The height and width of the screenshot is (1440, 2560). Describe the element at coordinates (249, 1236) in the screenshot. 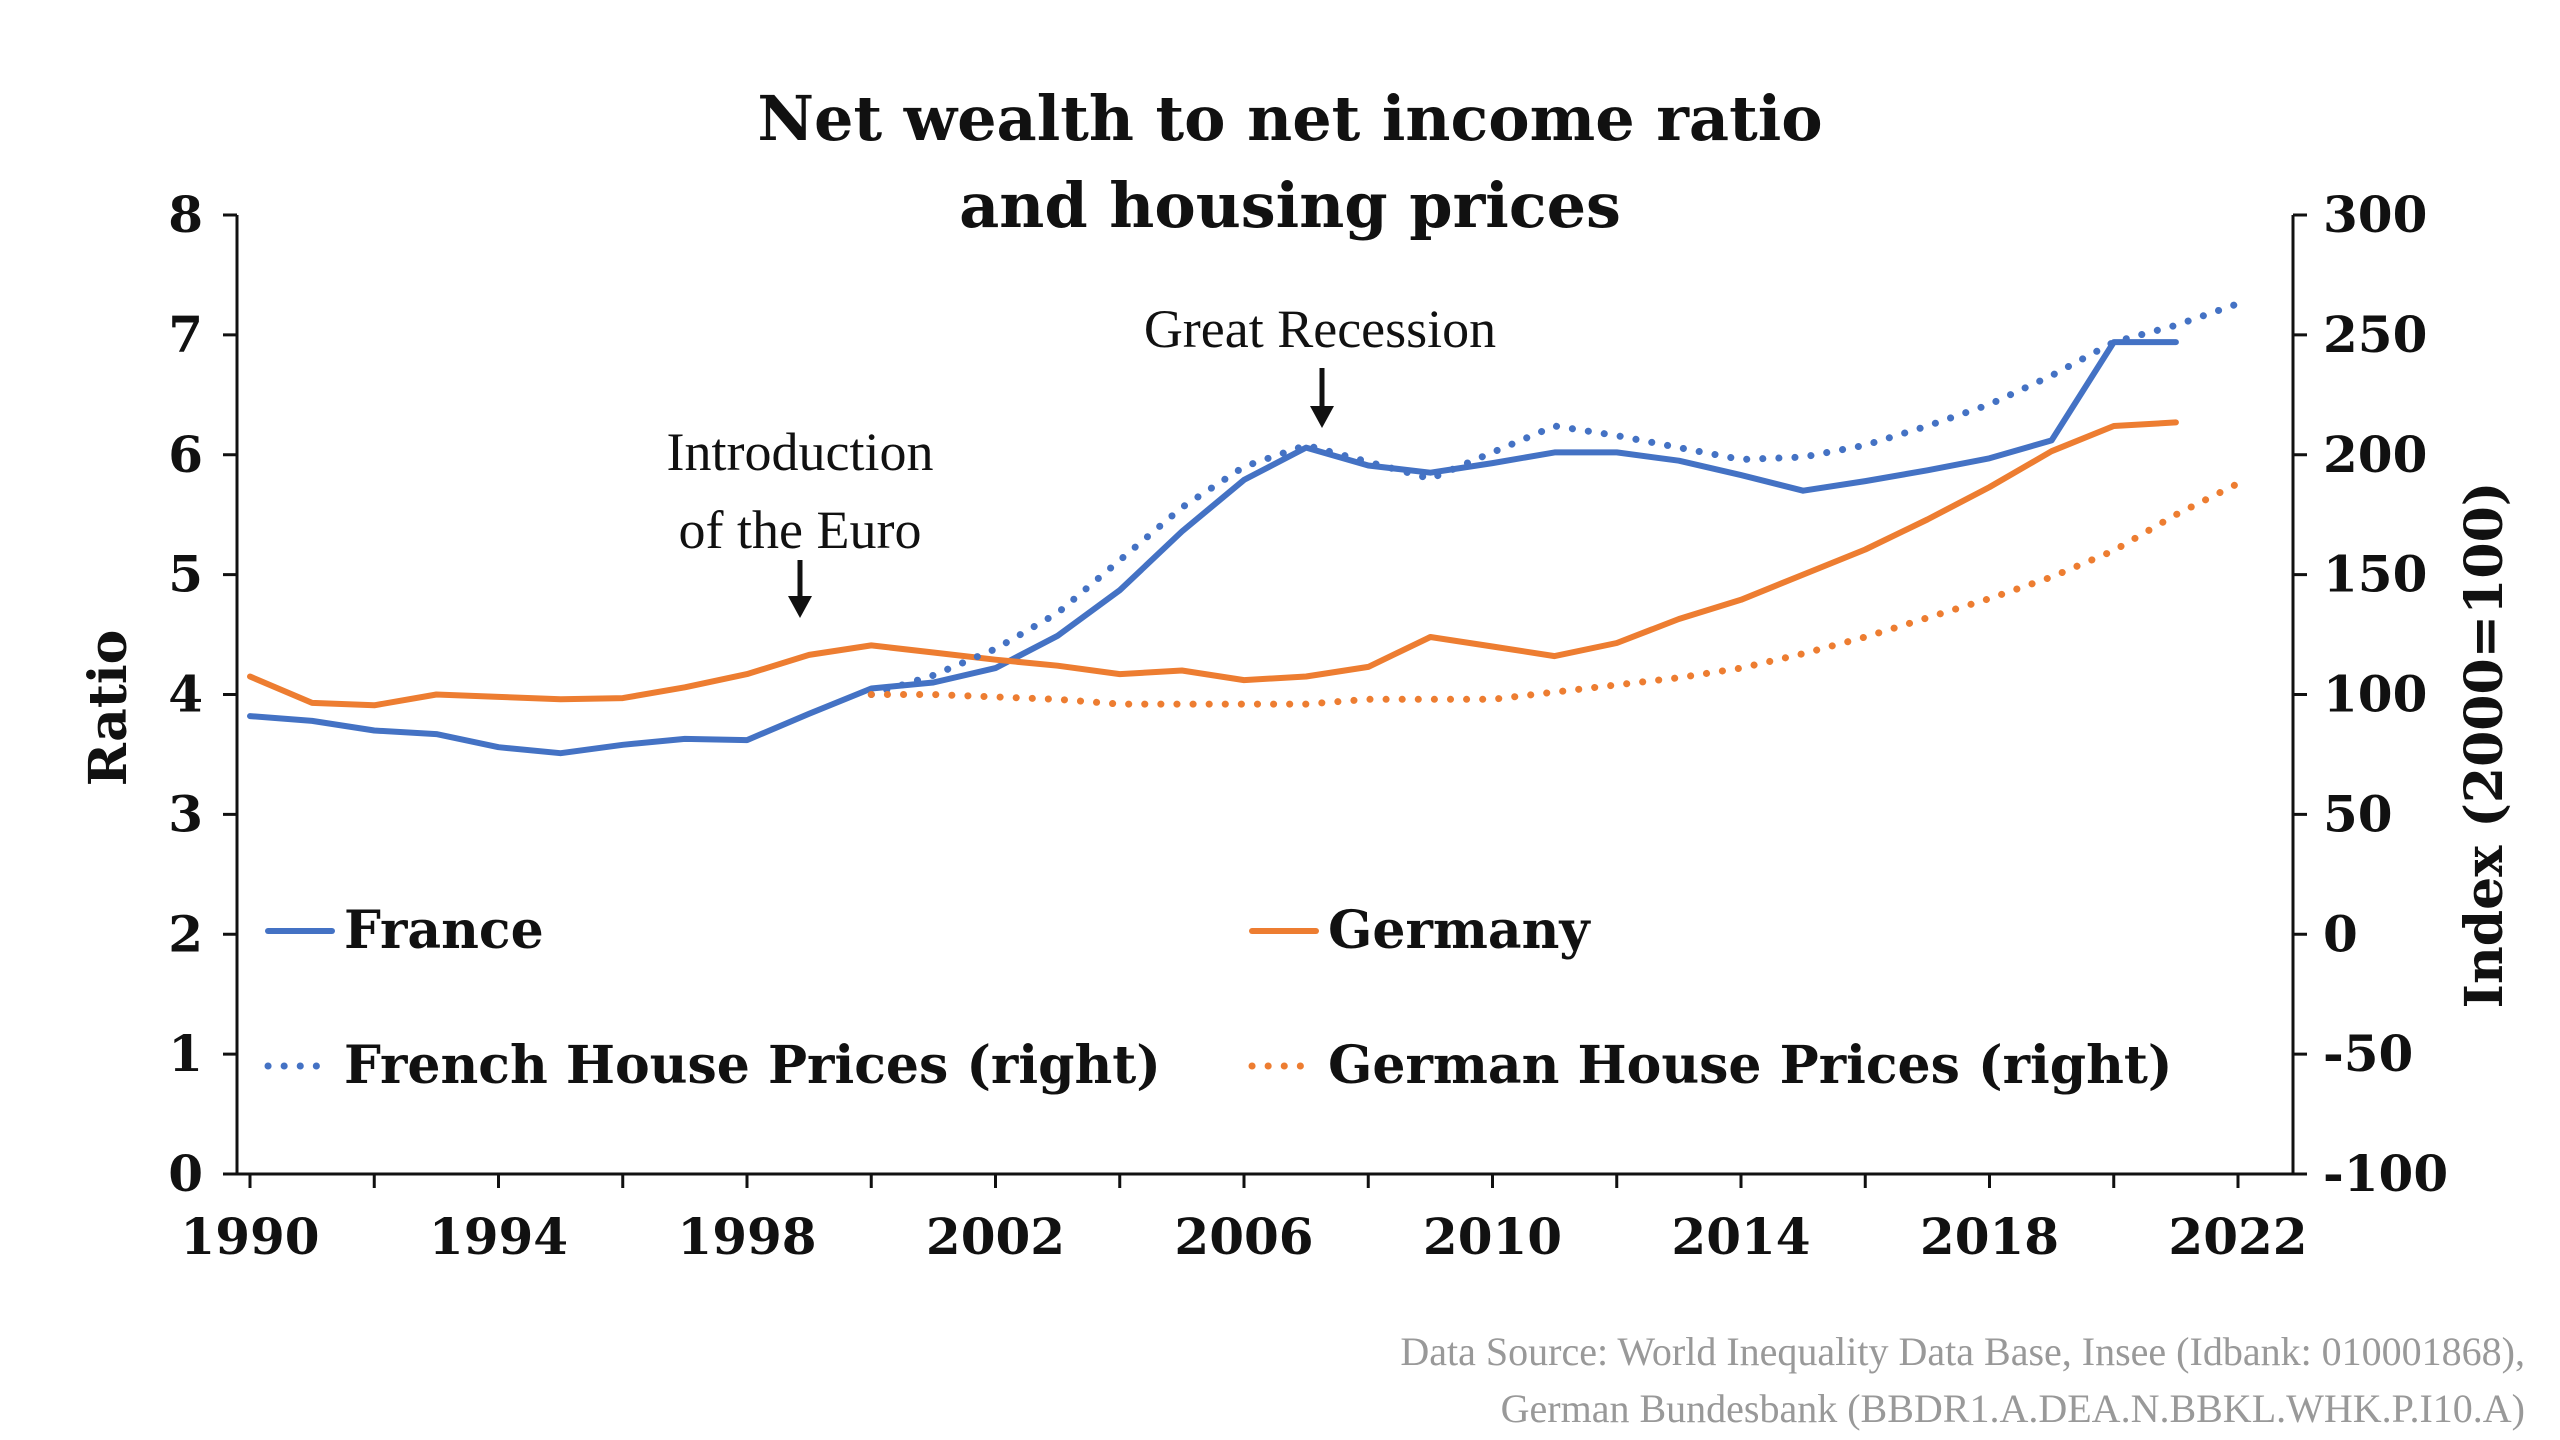

I see `x-tick-label: 1990` at that location.